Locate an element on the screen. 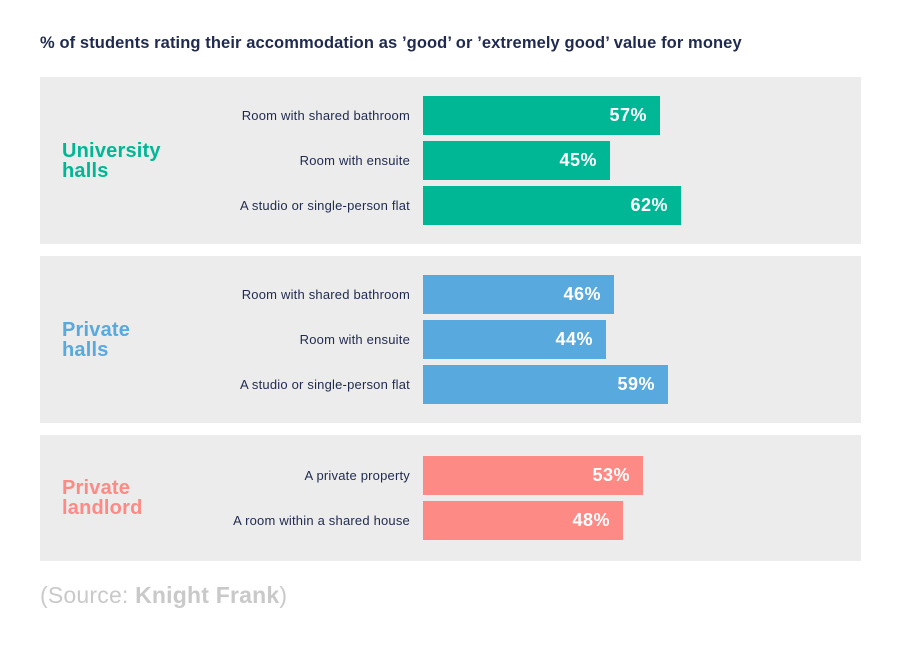 The image size is (900, 648). bar-row: Room with ensuite 44% is located at coordinates (450, 339).